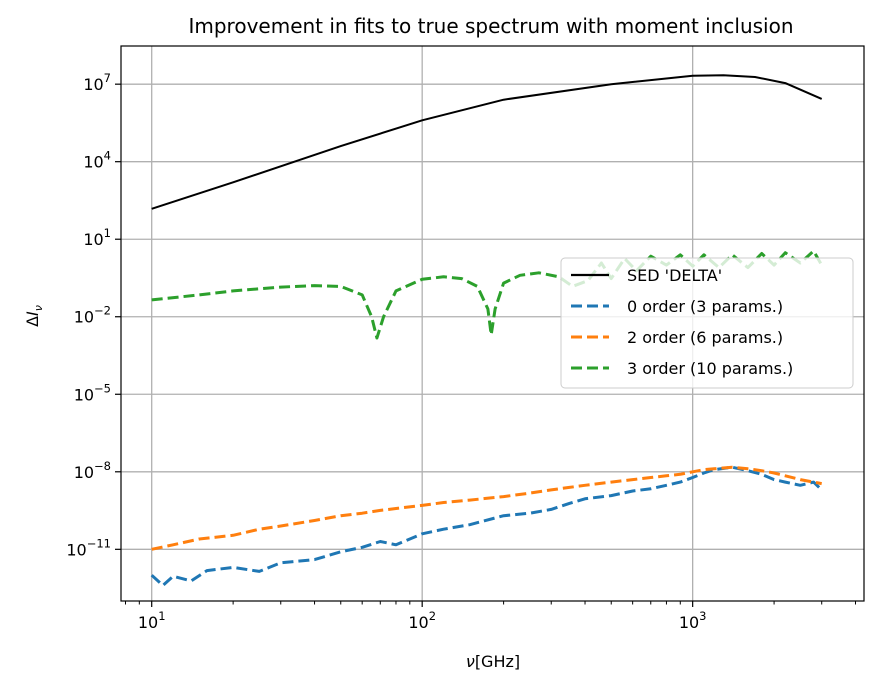 The height and width of the screenshot is (692, 885). What do you see at coordinates (432, 616) in the screenshot?
I see `tick-exponent: 2` at bounding box center [432, 616].